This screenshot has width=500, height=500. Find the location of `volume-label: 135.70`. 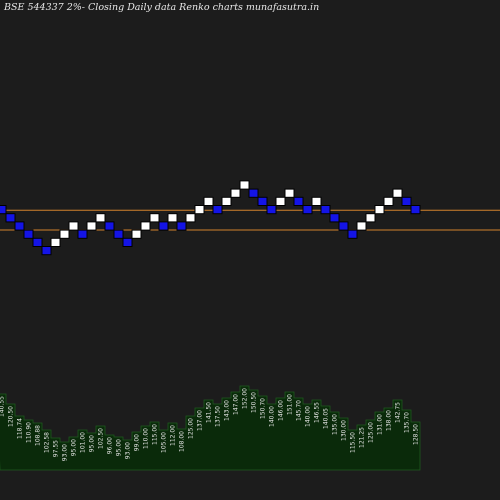

volume-label: 135.70 is located at coordinates (407, 422).